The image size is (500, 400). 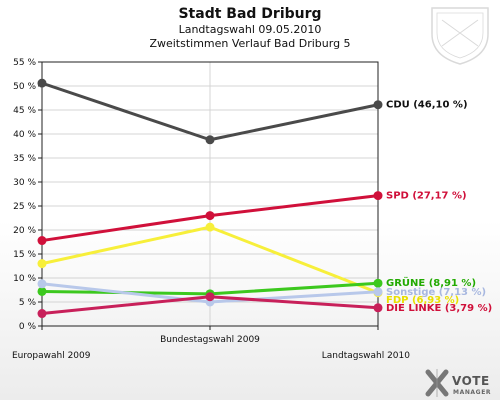 I want to click on chart-subtitle: Landtagswahl 09.05.2010, so click(x=250, y=29).